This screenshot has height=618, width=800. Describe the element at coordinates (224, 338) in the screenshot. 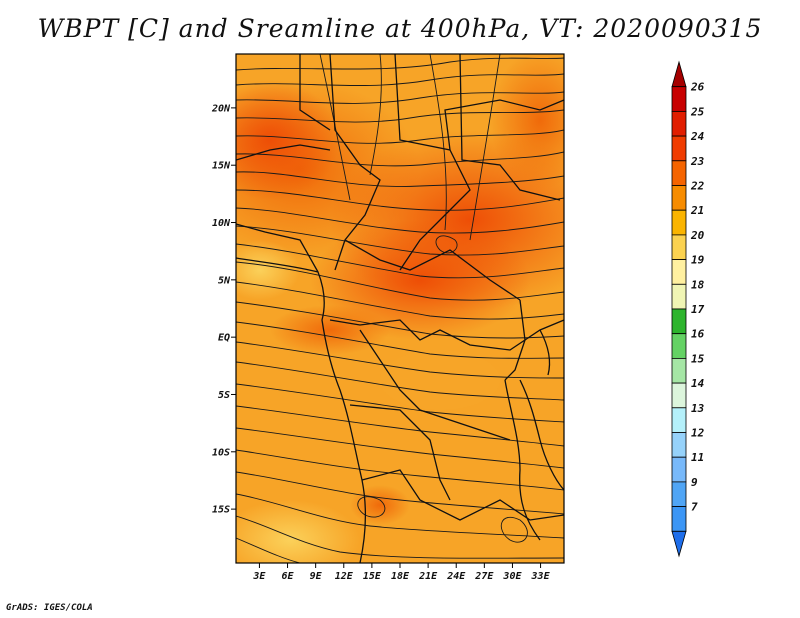

I see `lat-label: EQ` at that location.